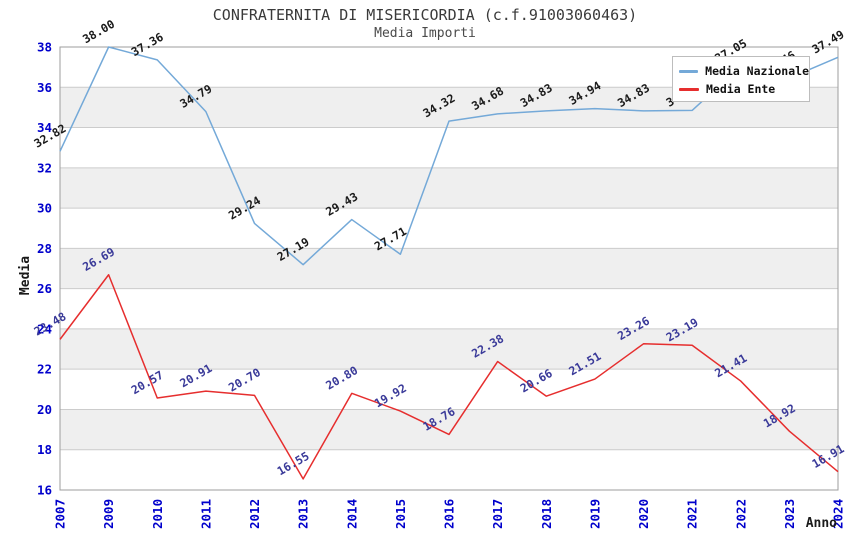  I want to click on y-tick-label: 36, so click(44, 87).